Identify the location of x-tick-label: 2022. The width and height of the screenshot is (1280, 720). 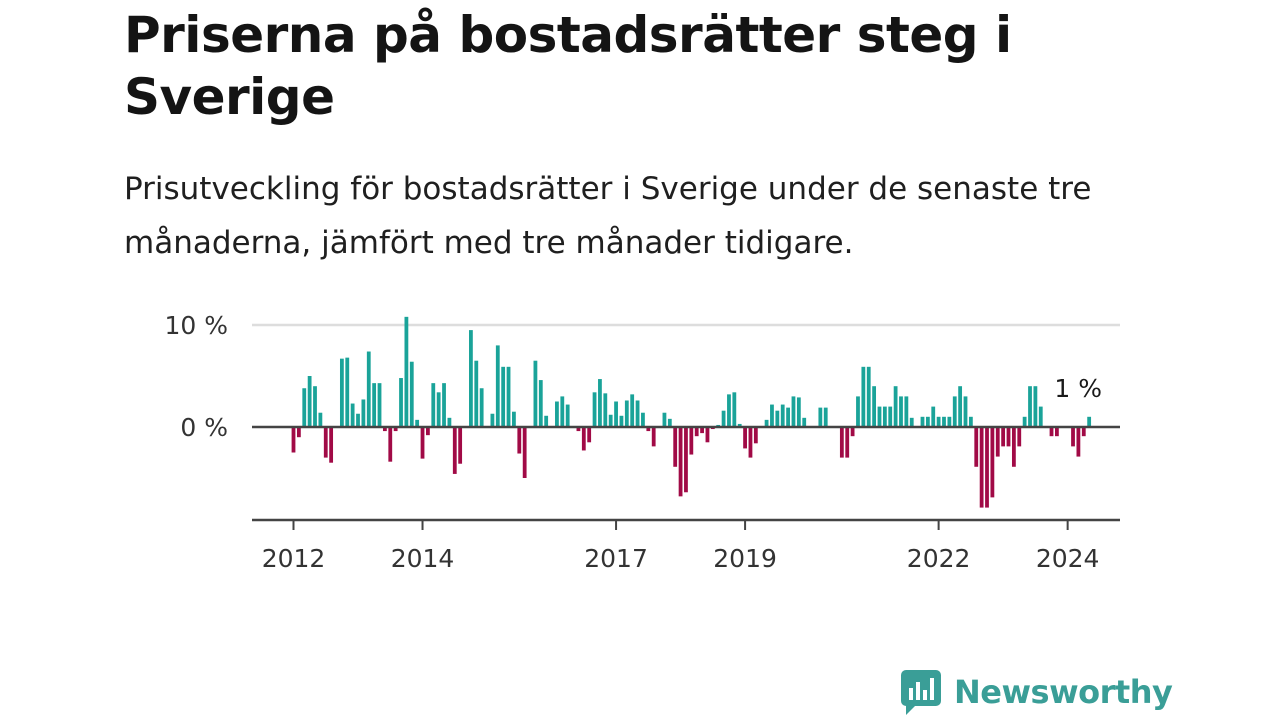
(939, 558).